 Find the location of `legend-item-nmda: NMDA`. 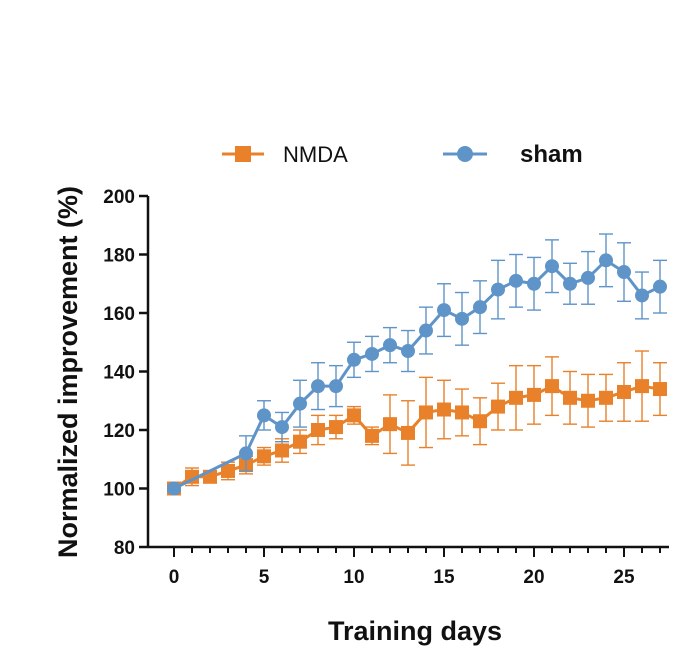

legend-item-nmda: NMDA is located at coordinates (285, 154).